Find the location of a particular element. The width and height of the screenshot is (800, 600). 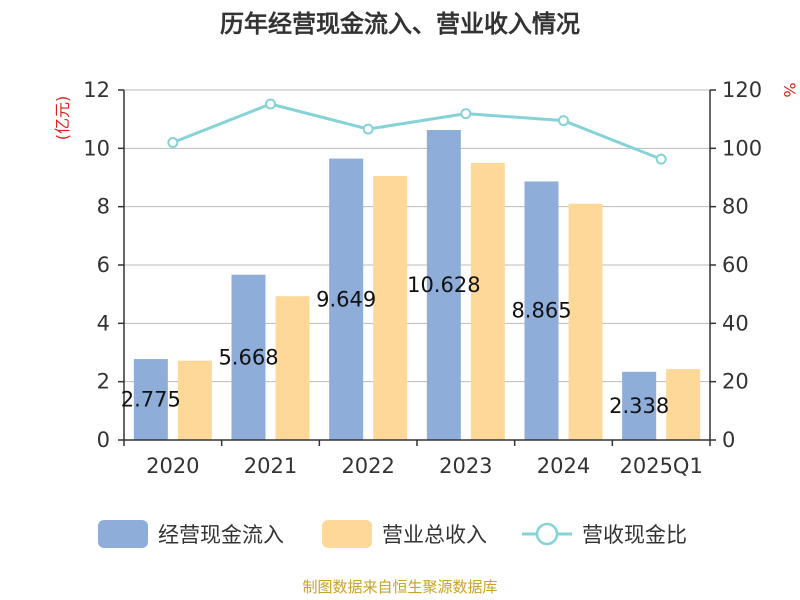

ratio-point-2023 is located at coordinates (466, 114).